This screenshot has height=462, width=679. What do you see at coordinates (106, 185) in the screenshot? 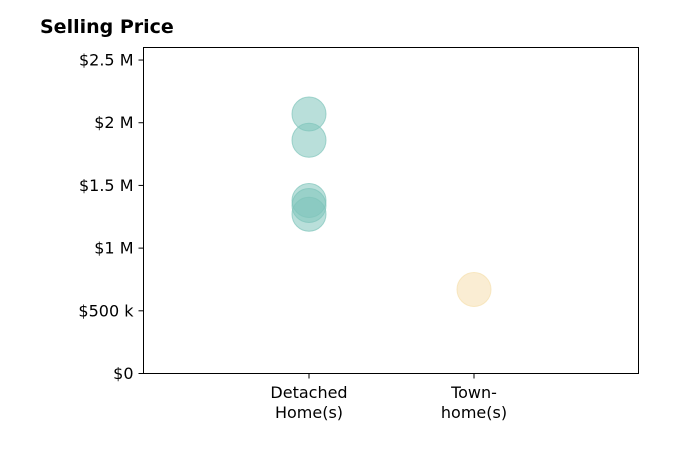
I see `y-tick-label-3: $1.5 M` at bounding box center [106, 185].